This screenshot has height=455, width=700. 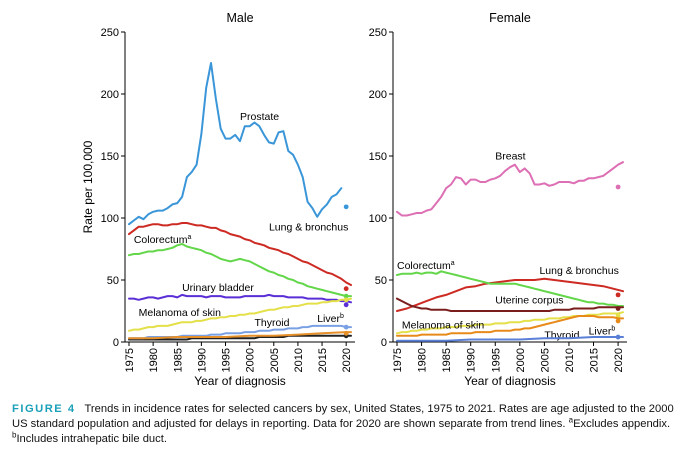 What do you see at coordinates (472, 360) in the screenshot?
I see `female-x-tick-label: 1990` at bounding box center [472, 360].